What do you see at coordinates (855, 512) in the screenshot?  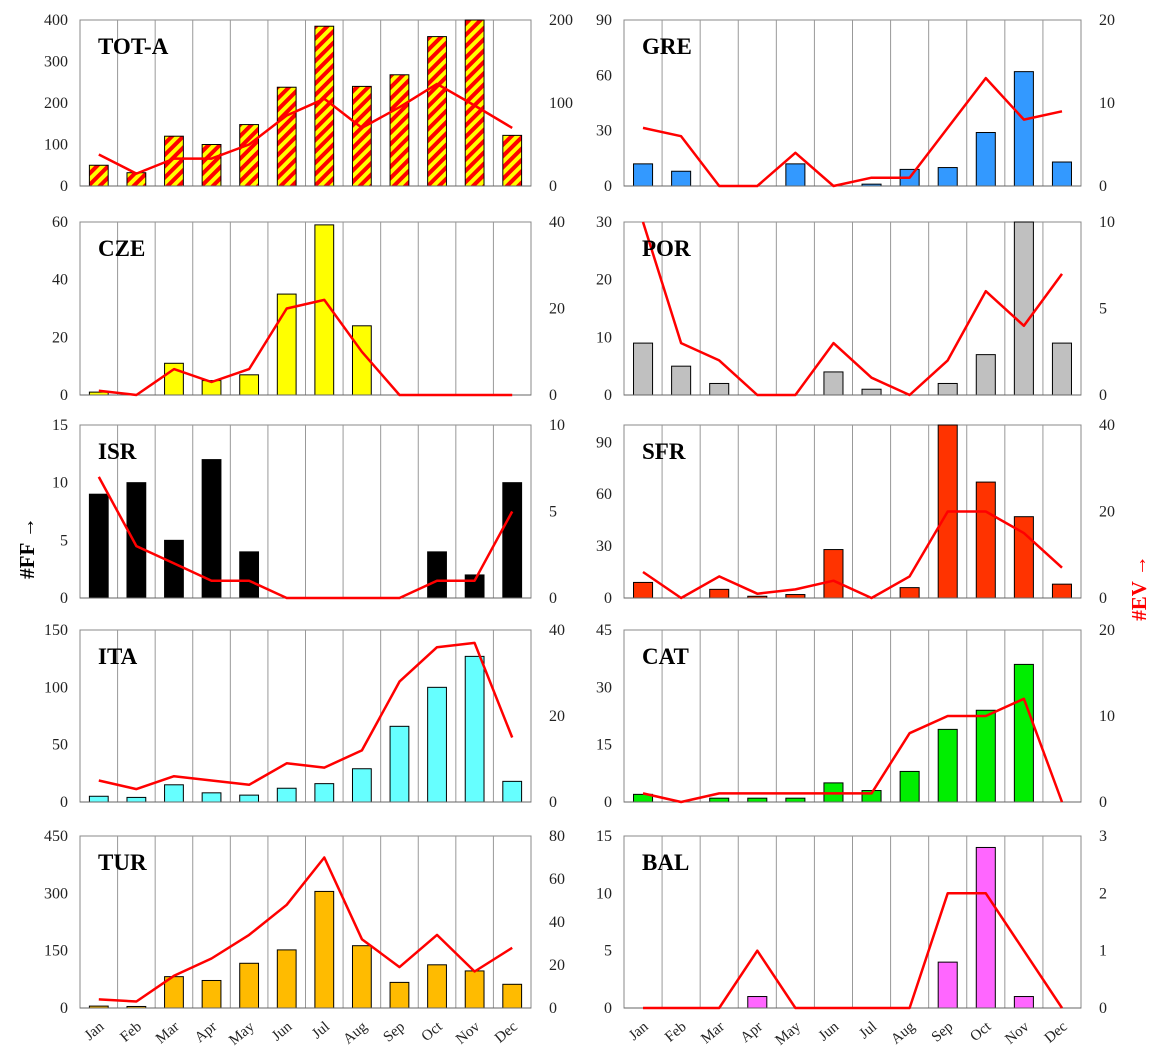 I see `chart-panel-sfr: 0 30 60 90 0 20 40 SFR` at bounding box center [855, 512].